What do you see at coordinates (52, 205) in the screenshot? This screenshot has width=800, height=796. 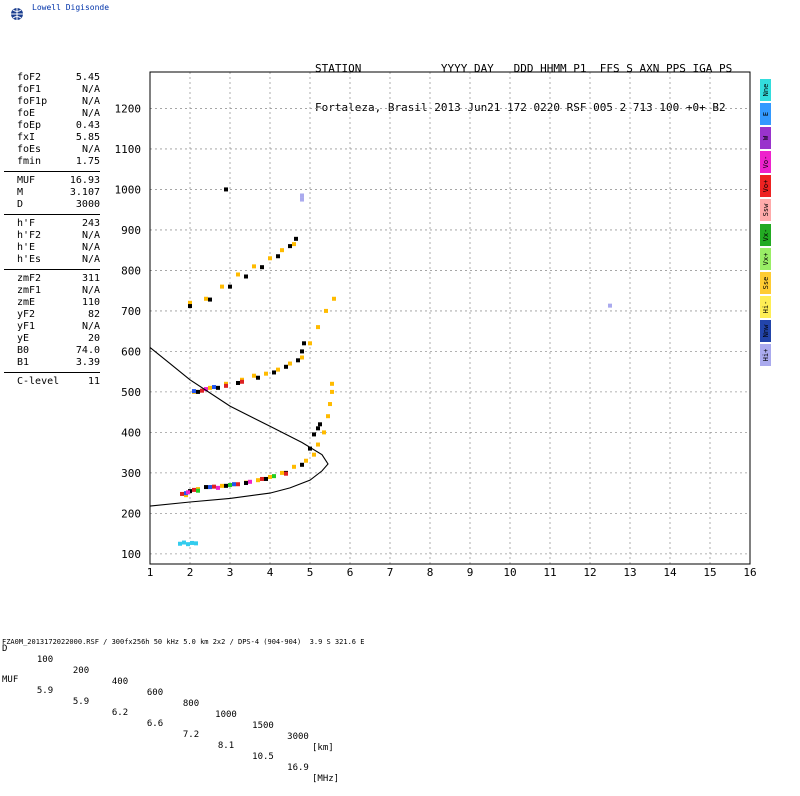 I see `param-row: D 3000` at bounding box center [52, 205].